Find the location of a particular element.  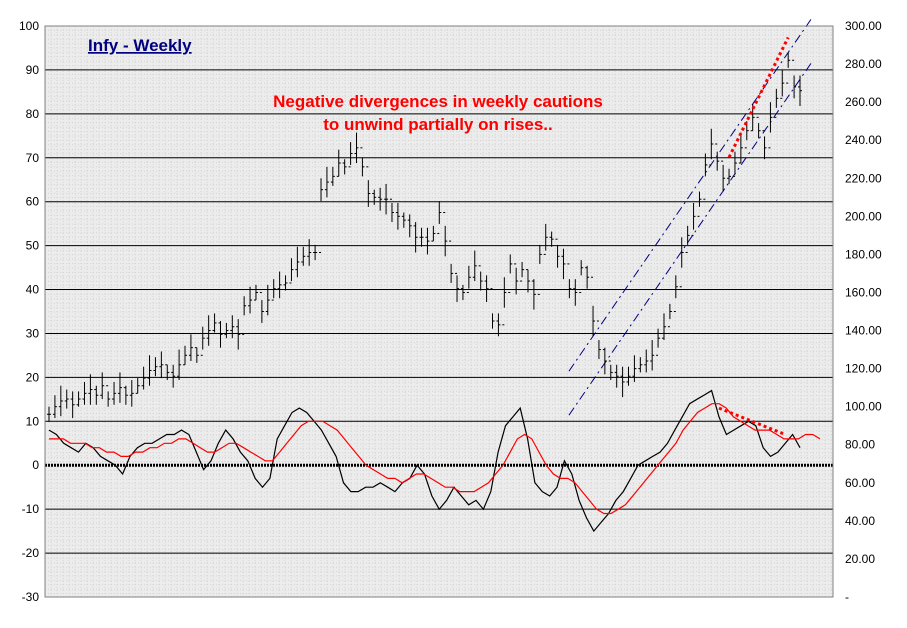

left-tick-label: 90 is located at coordinates (33, 70).